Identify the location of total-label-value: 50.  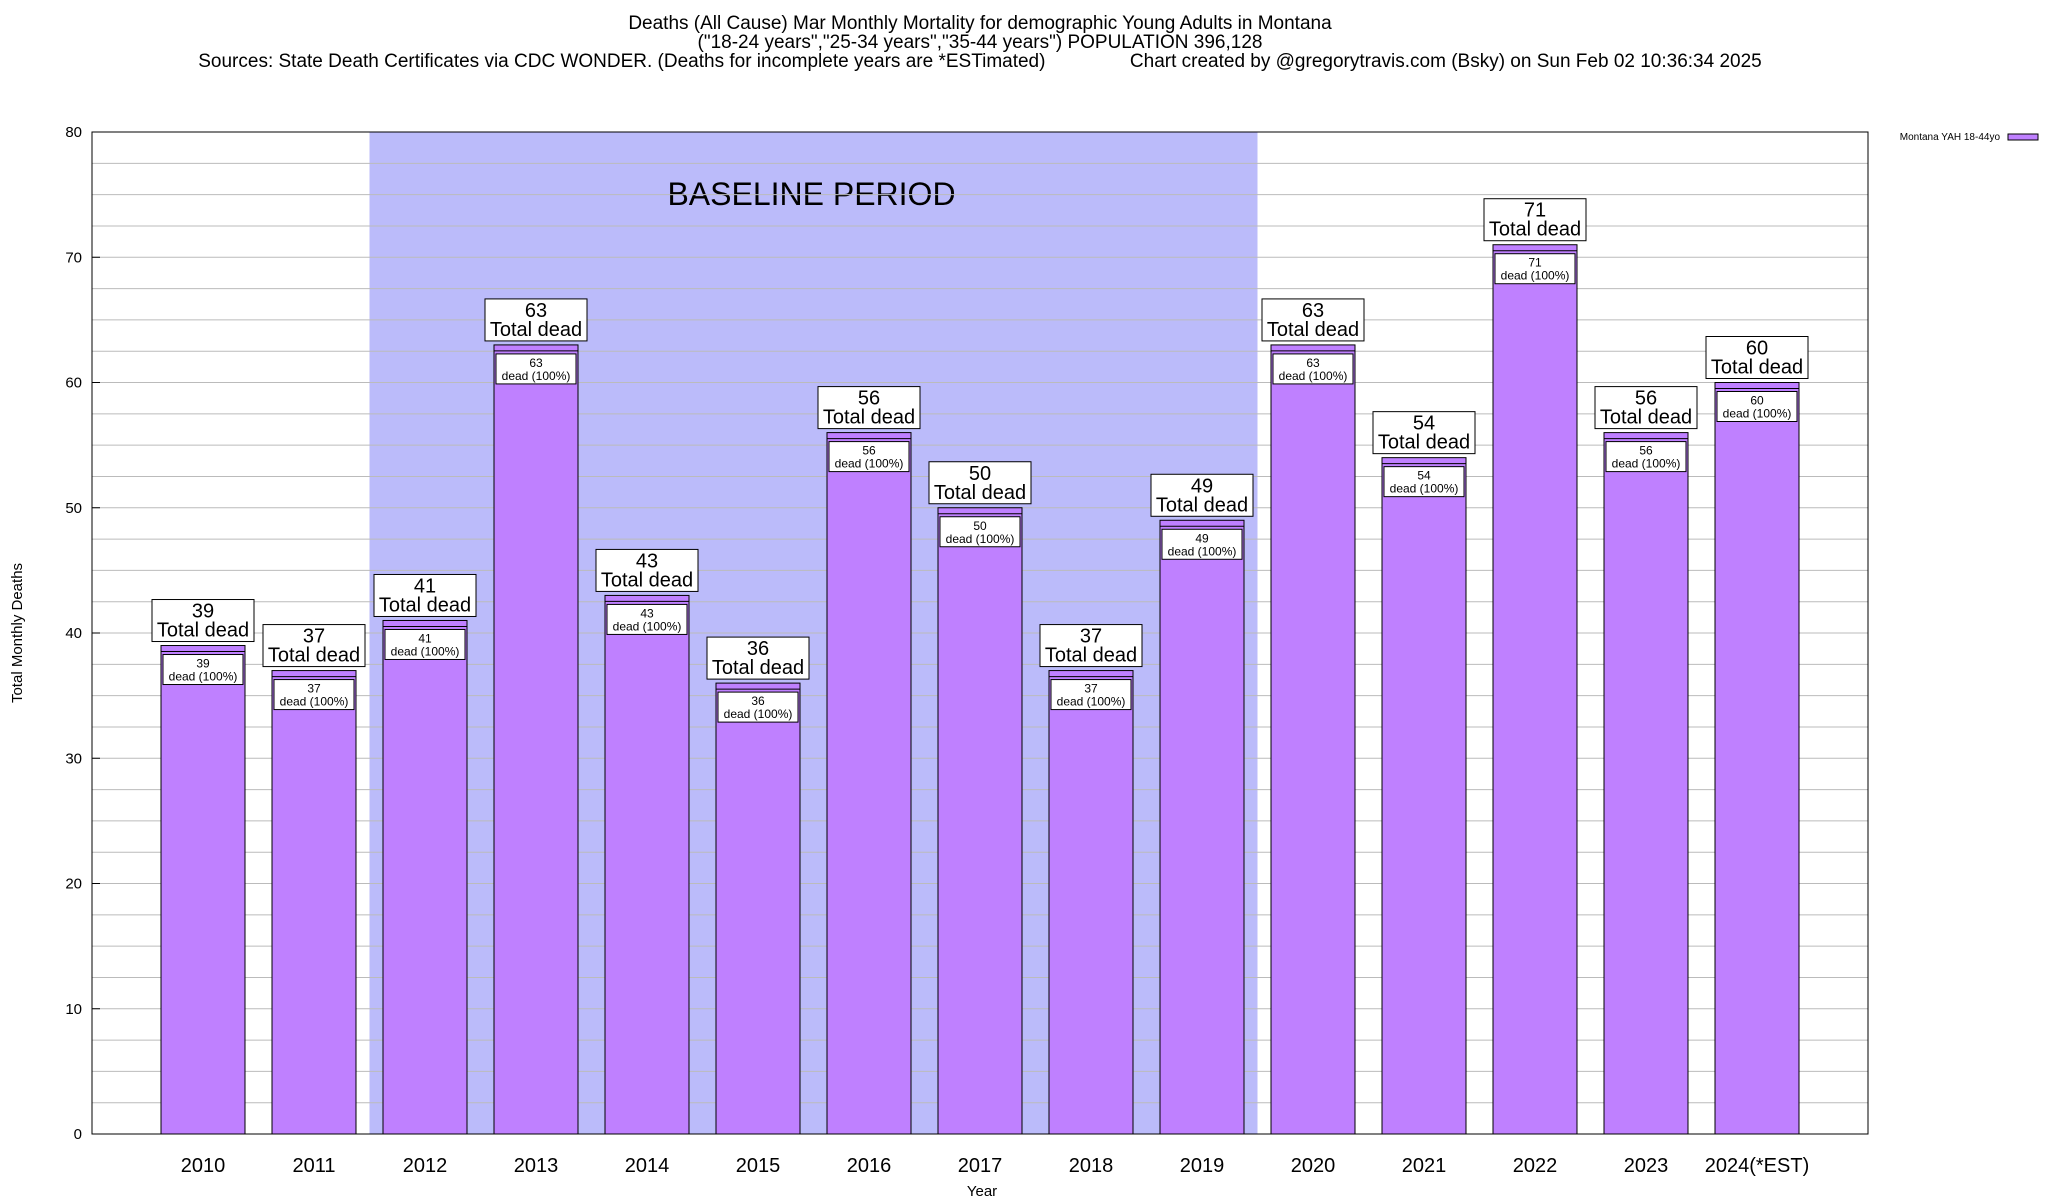
(980, 474).